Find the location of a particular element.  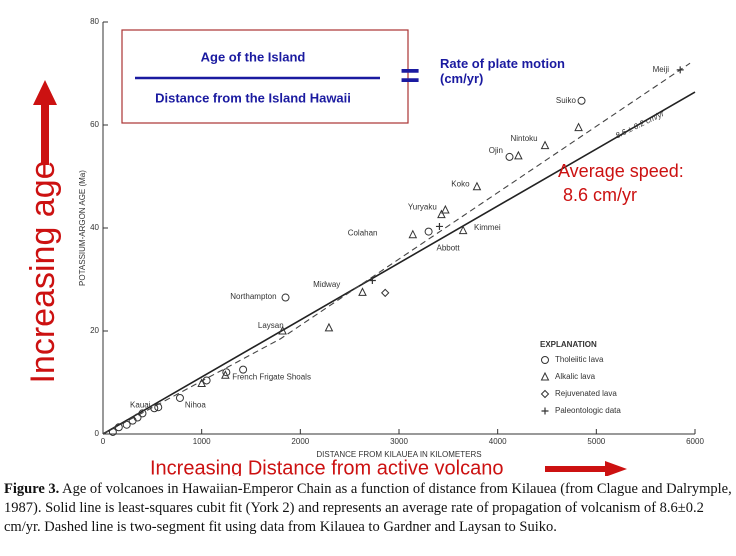

x-axis-title: DISTANCE FROM KILAUEA IN KILOMETERS is located at coordinates (398, 454).